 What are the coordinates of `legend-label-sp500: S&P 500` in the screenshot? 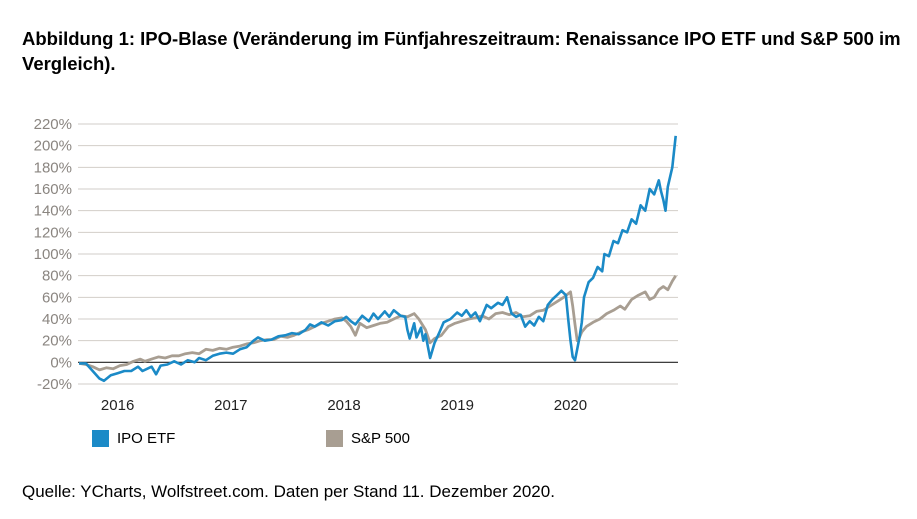 It's located at (380, 438).